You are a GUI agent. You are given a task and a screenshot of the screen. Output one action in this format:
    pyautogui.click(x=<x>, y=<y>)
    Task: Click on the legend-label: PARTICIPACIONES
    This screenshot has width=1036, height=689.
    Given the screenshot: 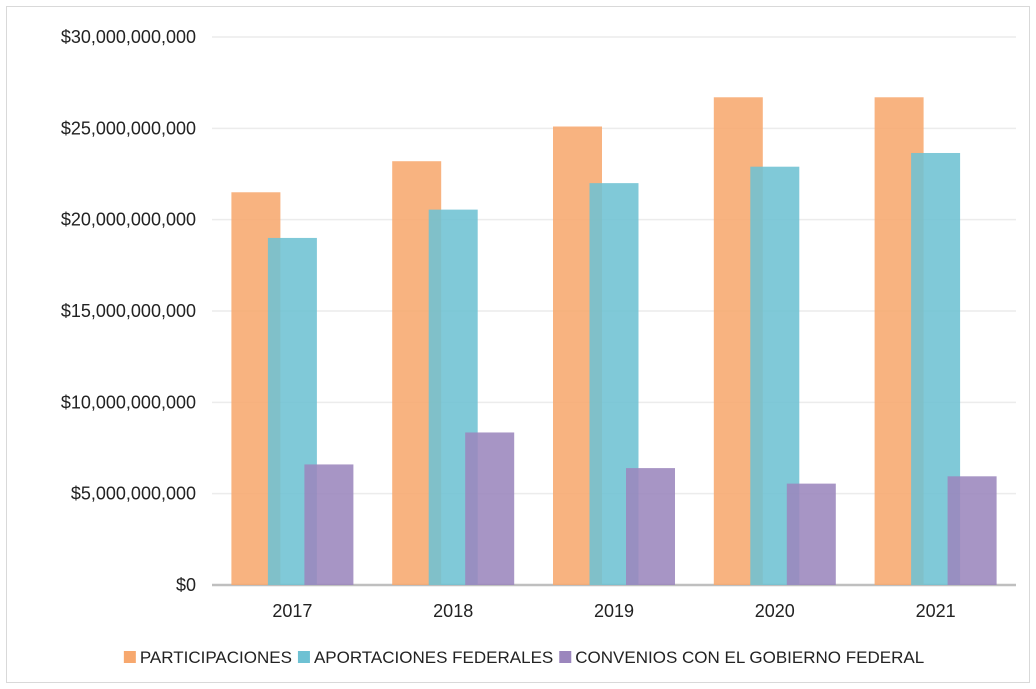 What is the action you would take?
    pyautogui.click(x=216, y=657)
    